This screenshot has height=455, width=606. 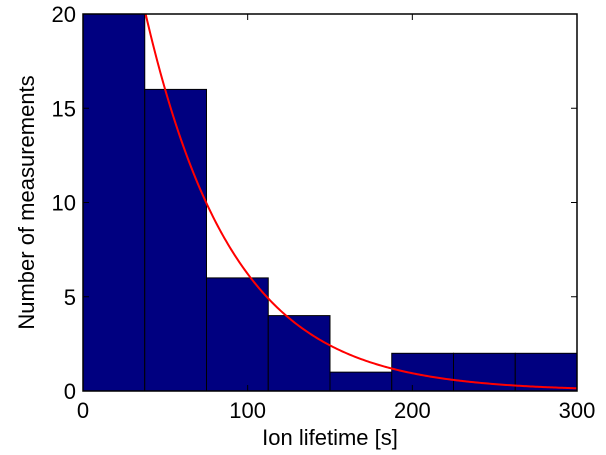 I want to click on x-tick-label: 0, so click(x=83, y=410).